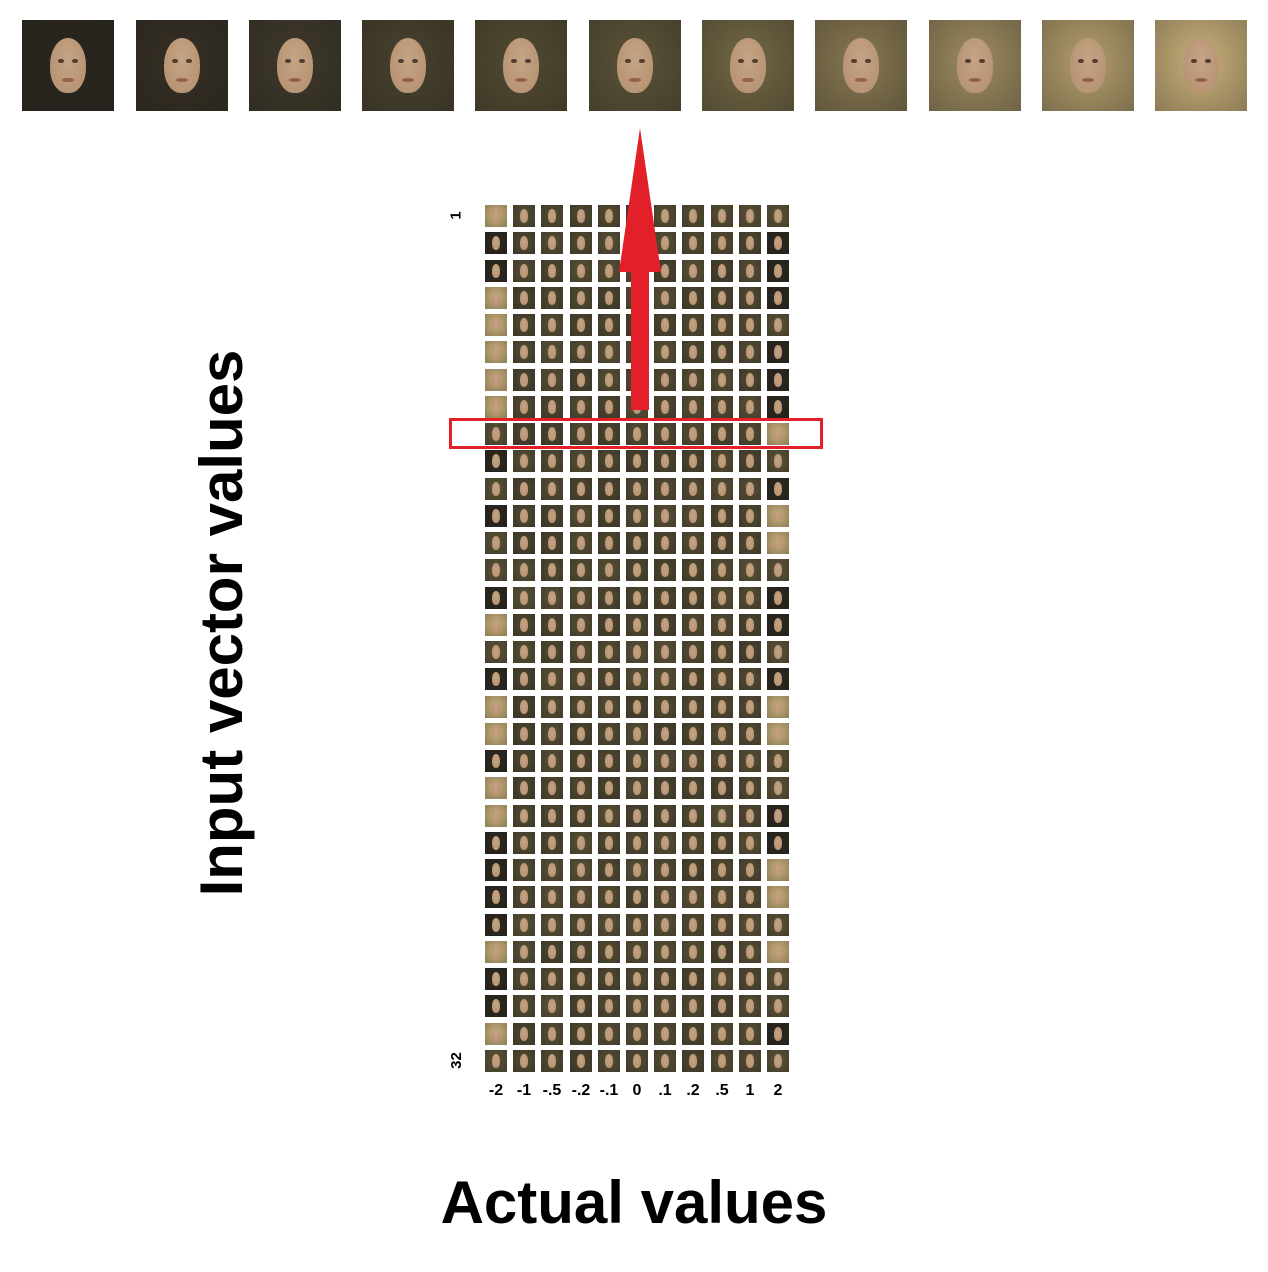 The height and width of the screenshot is (1272, 1268). What do you see at coordinates (581, 1090) in the screenshot?
I see `x-tick-label: -.2` at bounding box center [581, 1090].